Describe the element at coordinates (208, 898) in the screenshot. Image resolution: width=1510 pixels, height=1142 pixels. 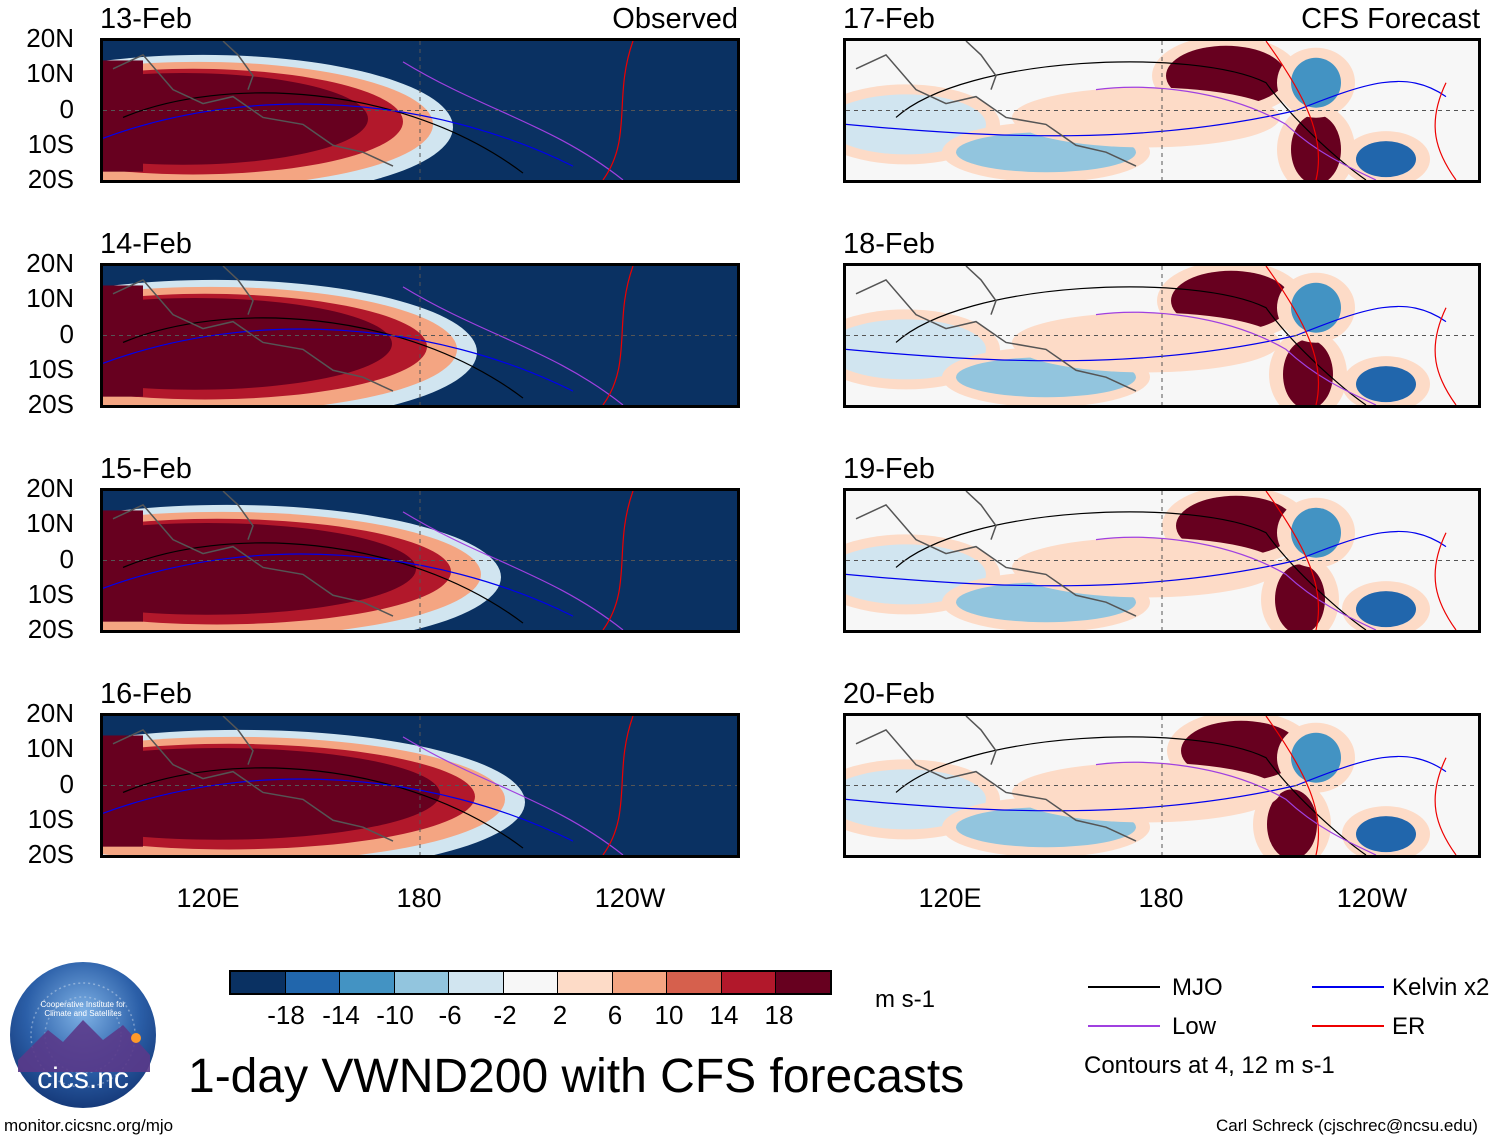
I see `lon-tick-label: 120E` at that location.